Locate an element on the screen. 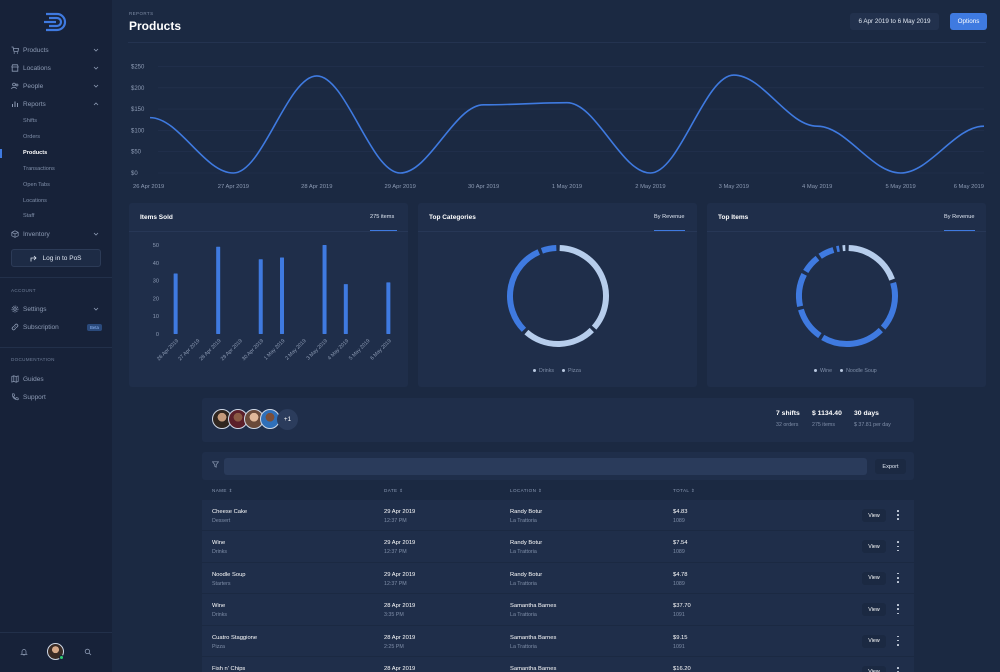 This screenshot has width=1000, height=672. top-categories-donut is located at coordinates (558, 296).